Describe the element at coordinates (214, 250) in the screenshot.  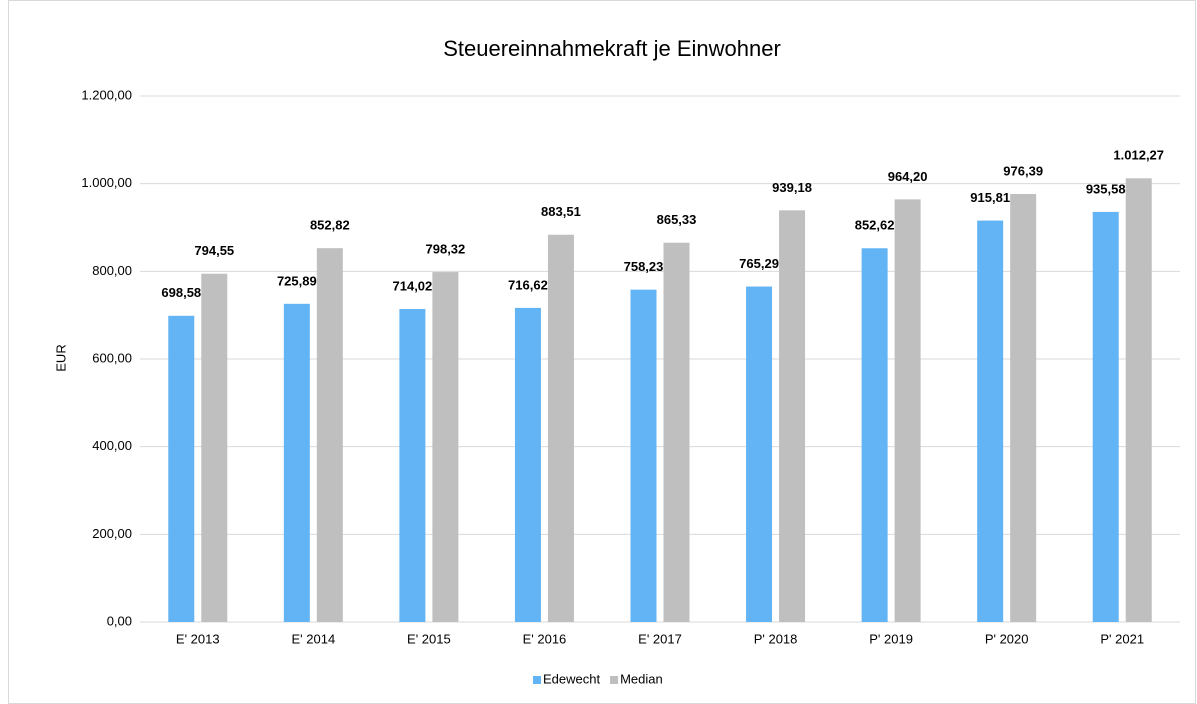
I see `data-label: 794,55` at that location.